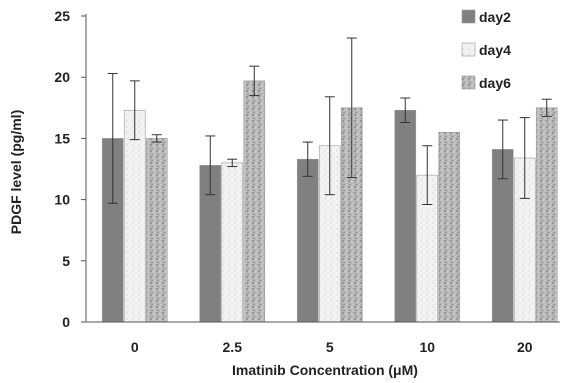  Describe the element at coordinates (62, 16) in the screenshot. I see `y-tick-label: 25` at that location.